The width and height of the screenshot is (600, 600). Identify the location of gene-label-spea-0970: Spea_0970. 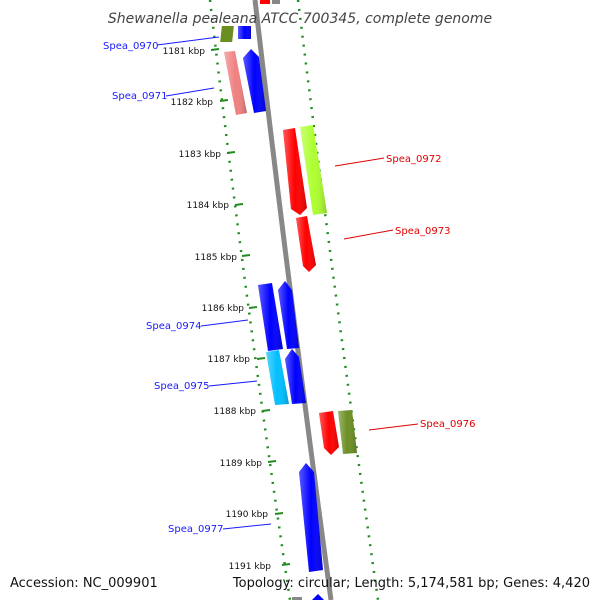
(130, 46).